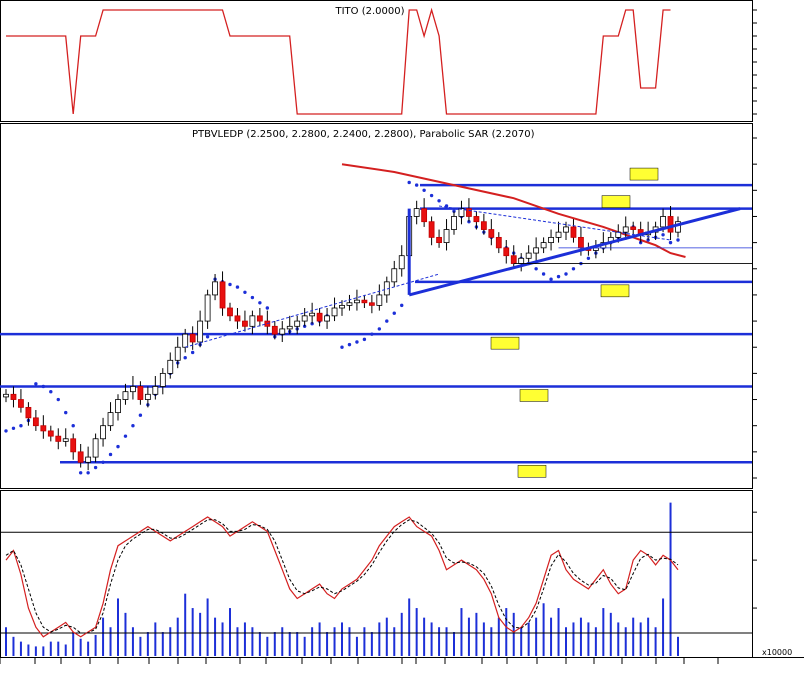 The width and height of the screenshot is (804, 676). What do you see at coordinates (754, 308) in the screenshot?
I see `price-y-axis` at bounding box center [754, 308].